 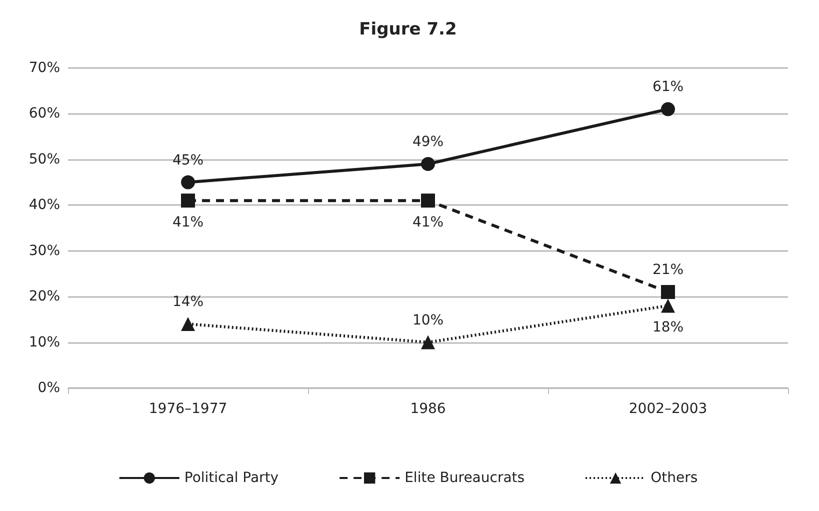 I want to click on y-tick-label: 70%, so click(x=44, y=68).